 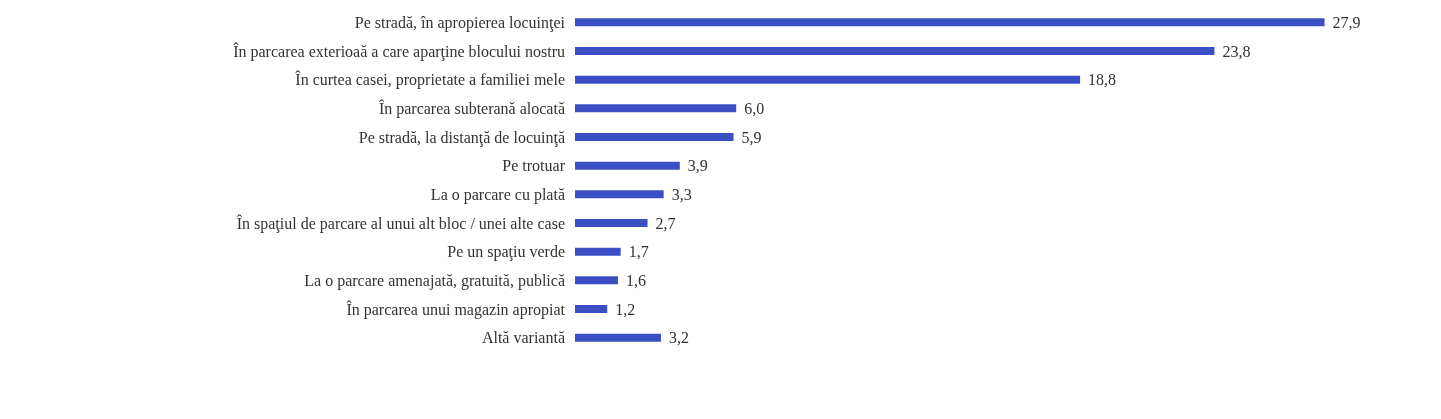 What do you see at coordinates (460, 22) in the screenshot?
I see `y-tick-label: Pe stradă, în apropierea locuinţei` at bounding box center [460, 22].